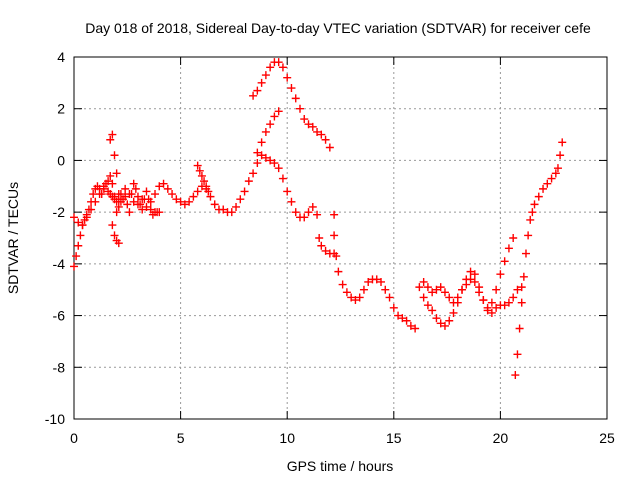 The image size is (640, 480). I want to click on y-tick-label: -8, so click(59, 367).